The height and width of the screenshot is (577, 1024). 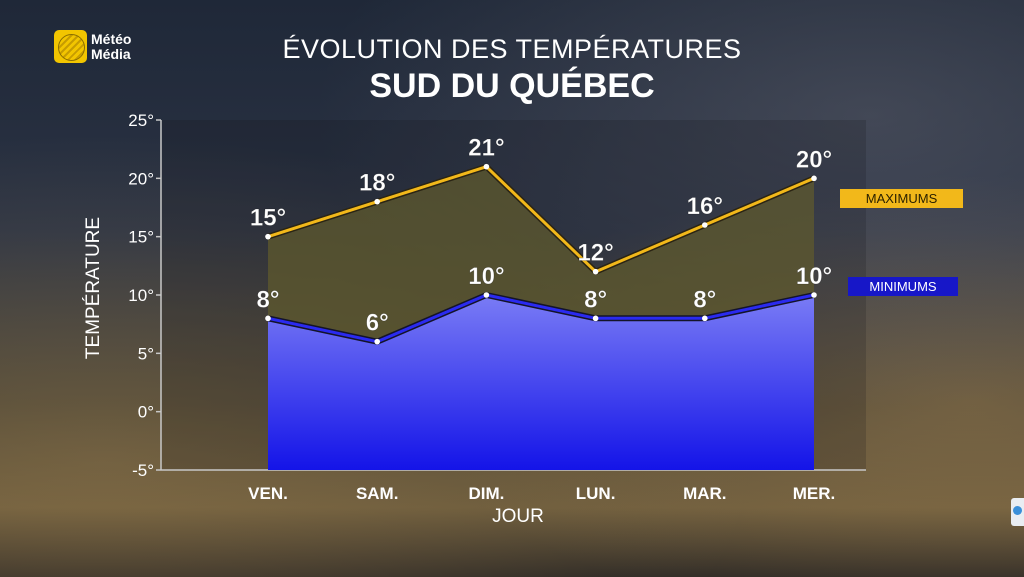 What do you see at coordinates (595, 253) in the screenshot?
I see `maximums-data-label: 12°` at bounding box center [595, 253].